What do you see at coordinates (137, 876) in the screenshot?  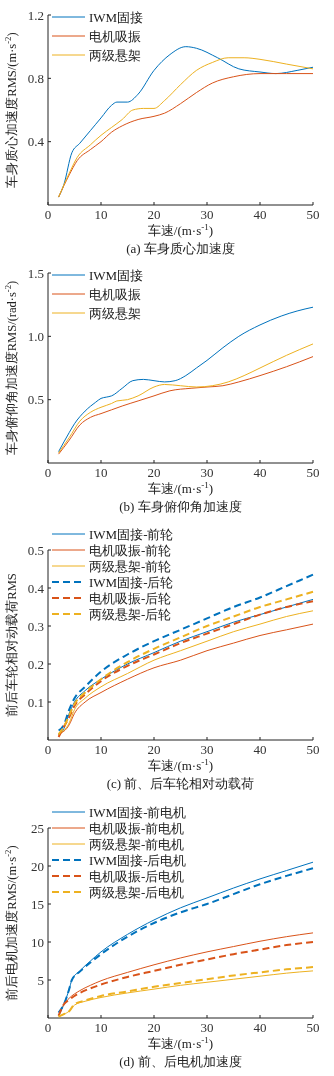 I see `legend-label: 电机吸振-后电机` at bounding box center [137, 876].